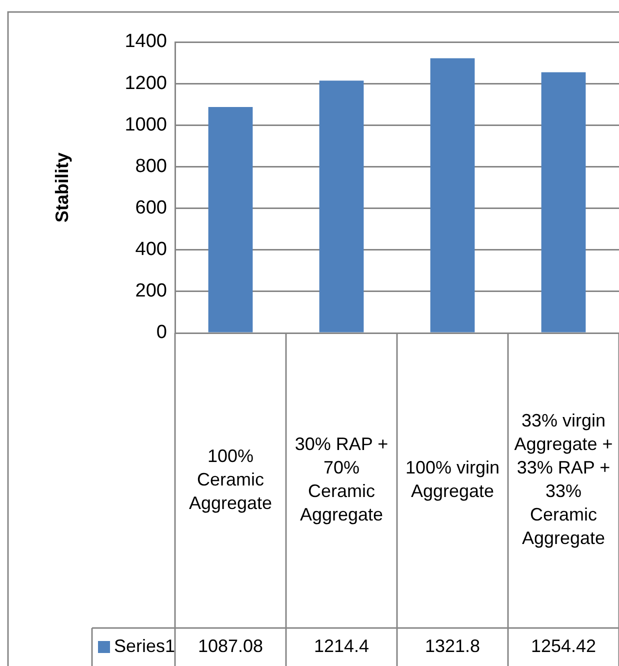 This screenshot has height=666, width=619. Describe the element at coordinates (563, 479) in the screenshot. I see `x-tick-label: 33% virgin Aggregate + 33% RAP + 33% Ceramic Aggregate` at that location.